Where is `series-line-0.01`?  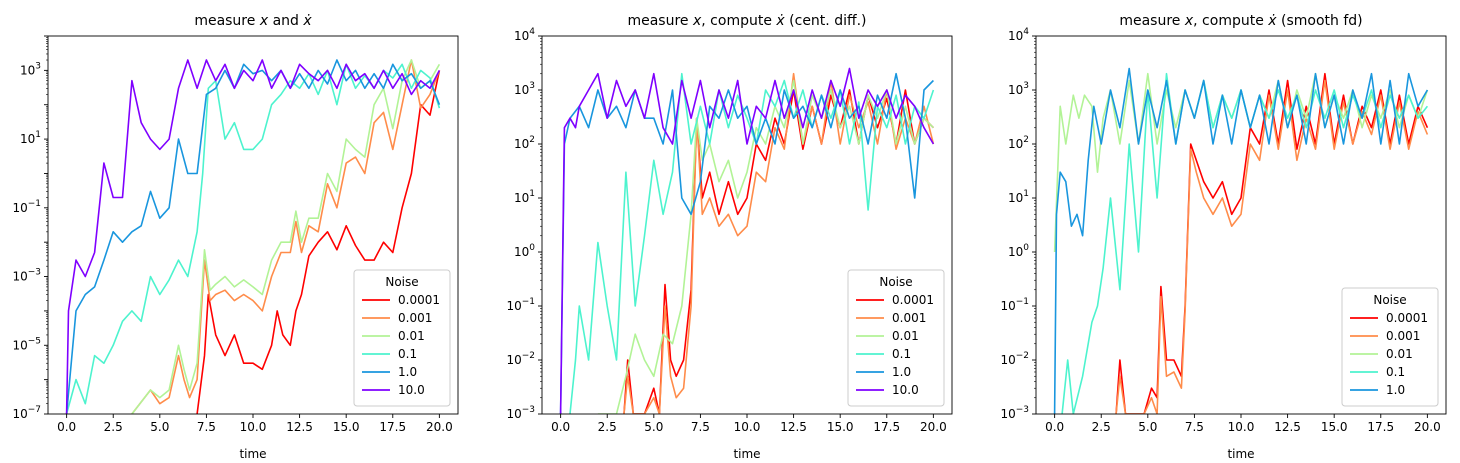 series-line-0.01 is located at coordinates (1241, 162).